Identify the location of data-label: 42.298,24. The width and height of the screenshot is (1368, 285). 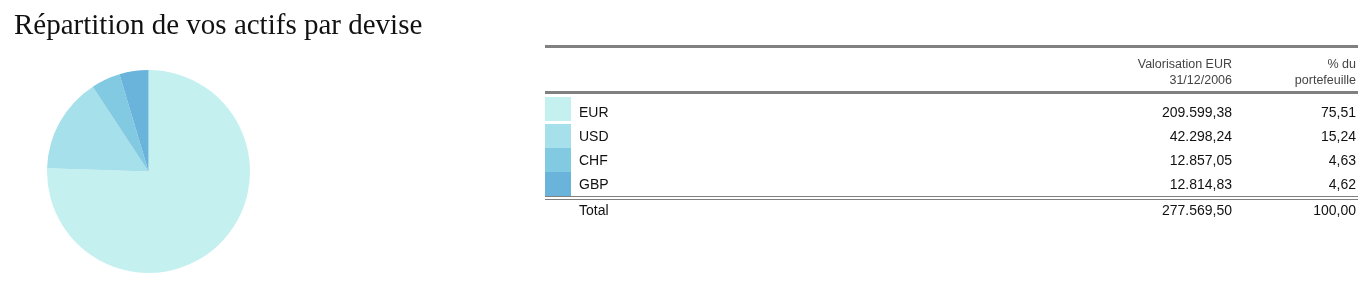
(1200, 136).